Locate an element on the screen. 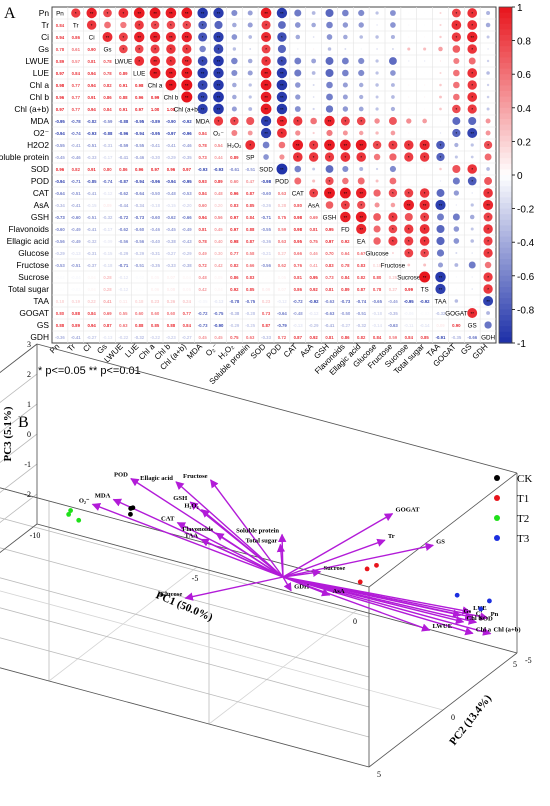  colorbar-tick-label: 0.6 is located at coordinates (524, 75).